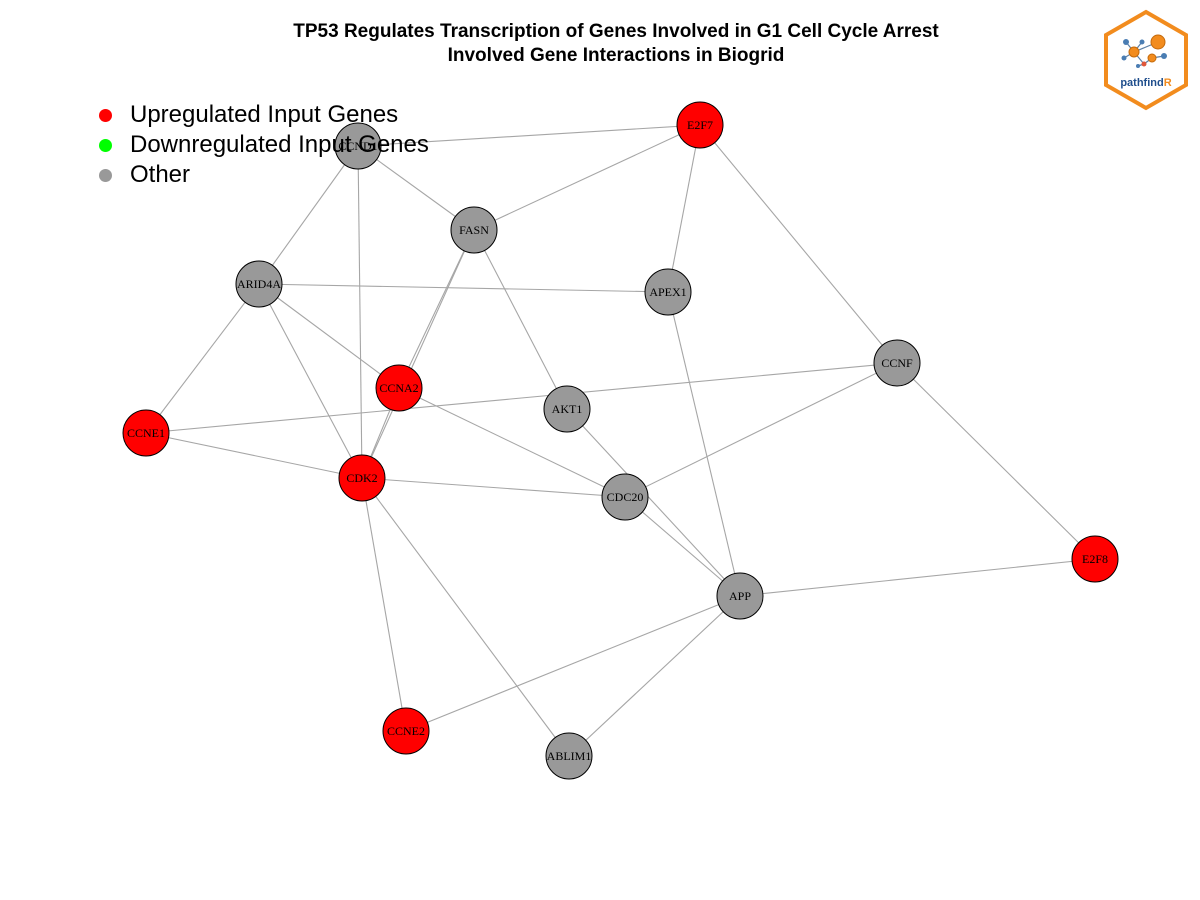  What do you see at coordinates (529, 135) in the screenshot?
I see `edge-ccnd1-e2f7` at bounding box center [529, 135].